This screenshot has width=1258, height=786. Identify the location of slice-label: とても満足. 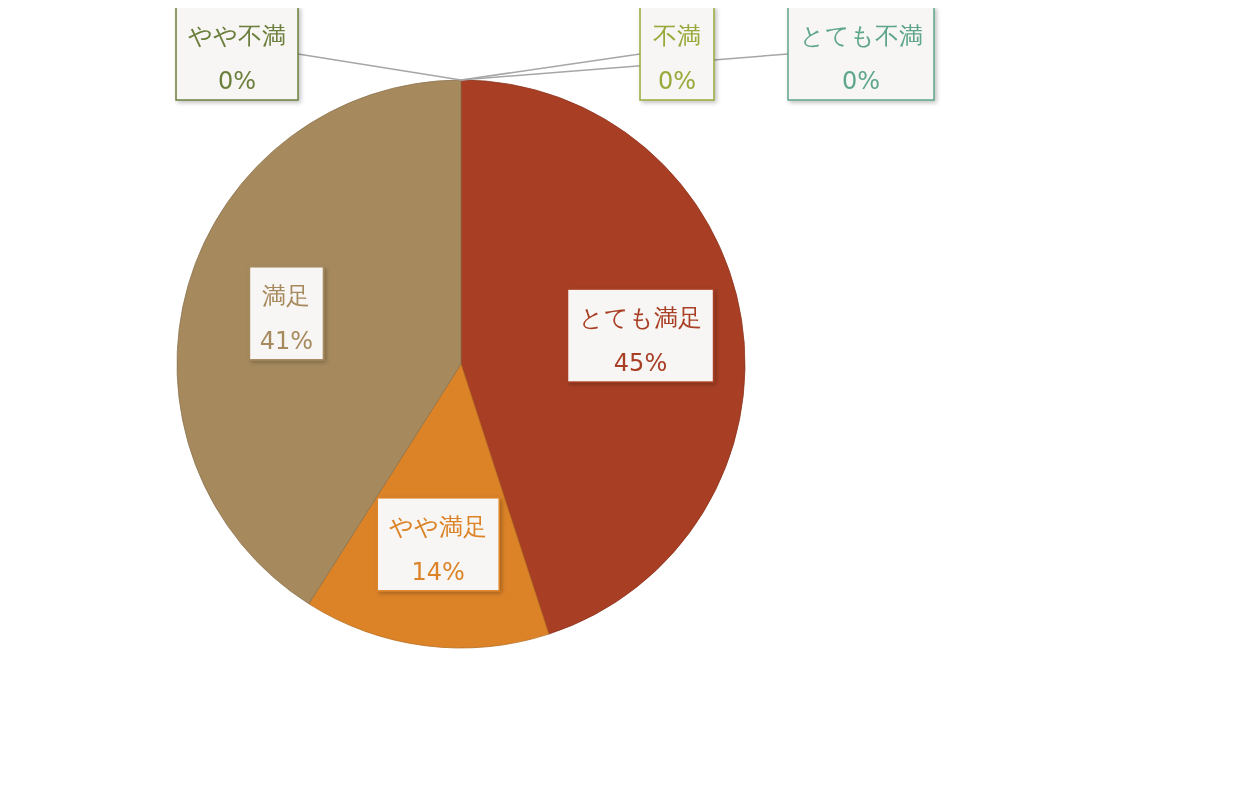
(641, 318).